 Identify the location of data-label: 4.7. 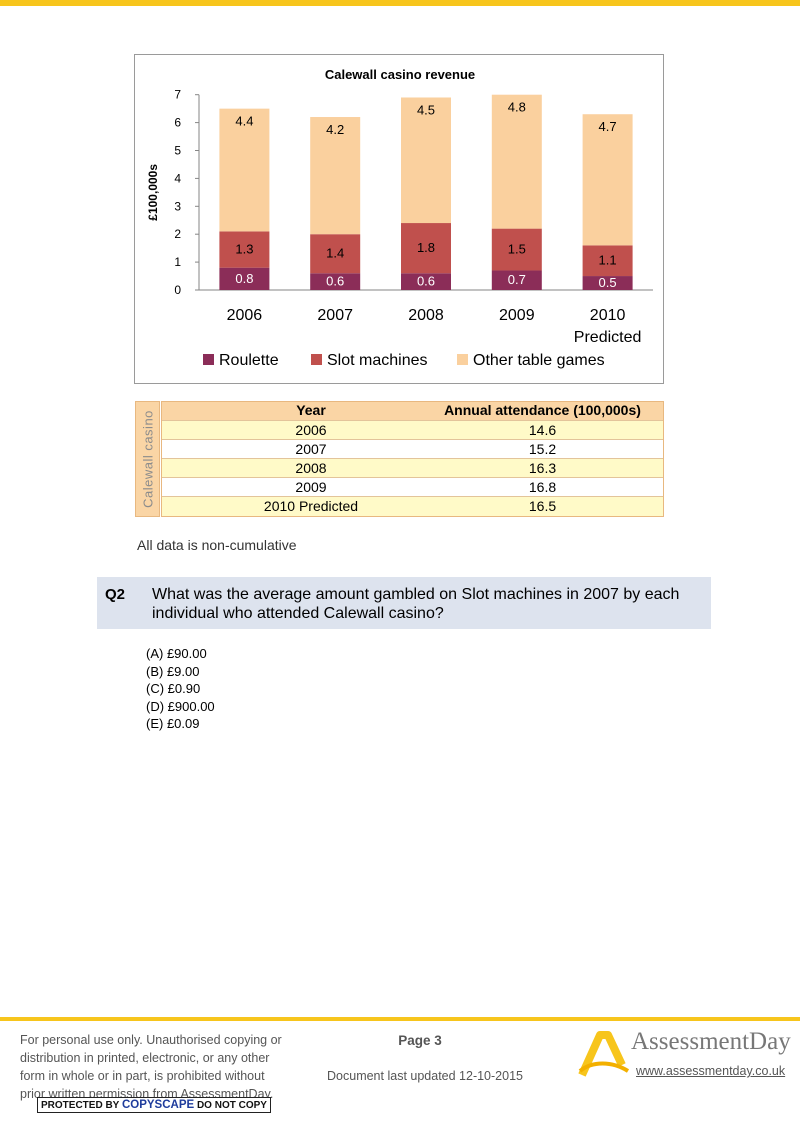
(608, 126).